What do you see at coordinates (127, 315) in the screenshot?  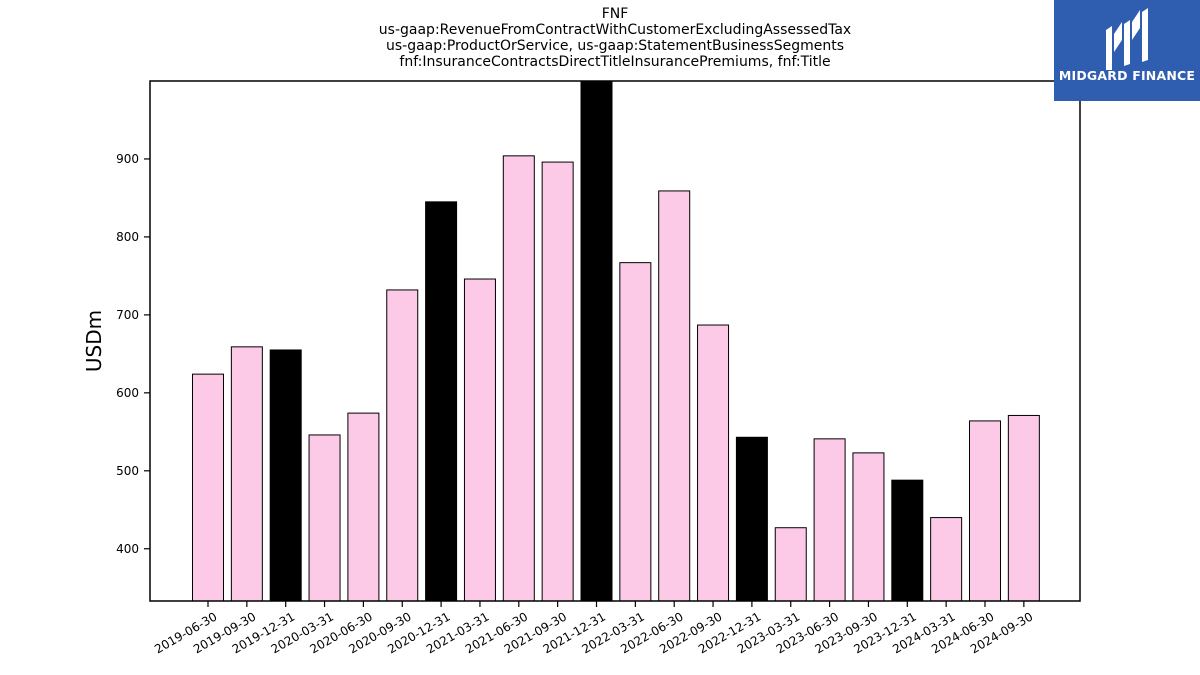 I see `y-tick-label-700: 700` at bounding box center [127, 315].